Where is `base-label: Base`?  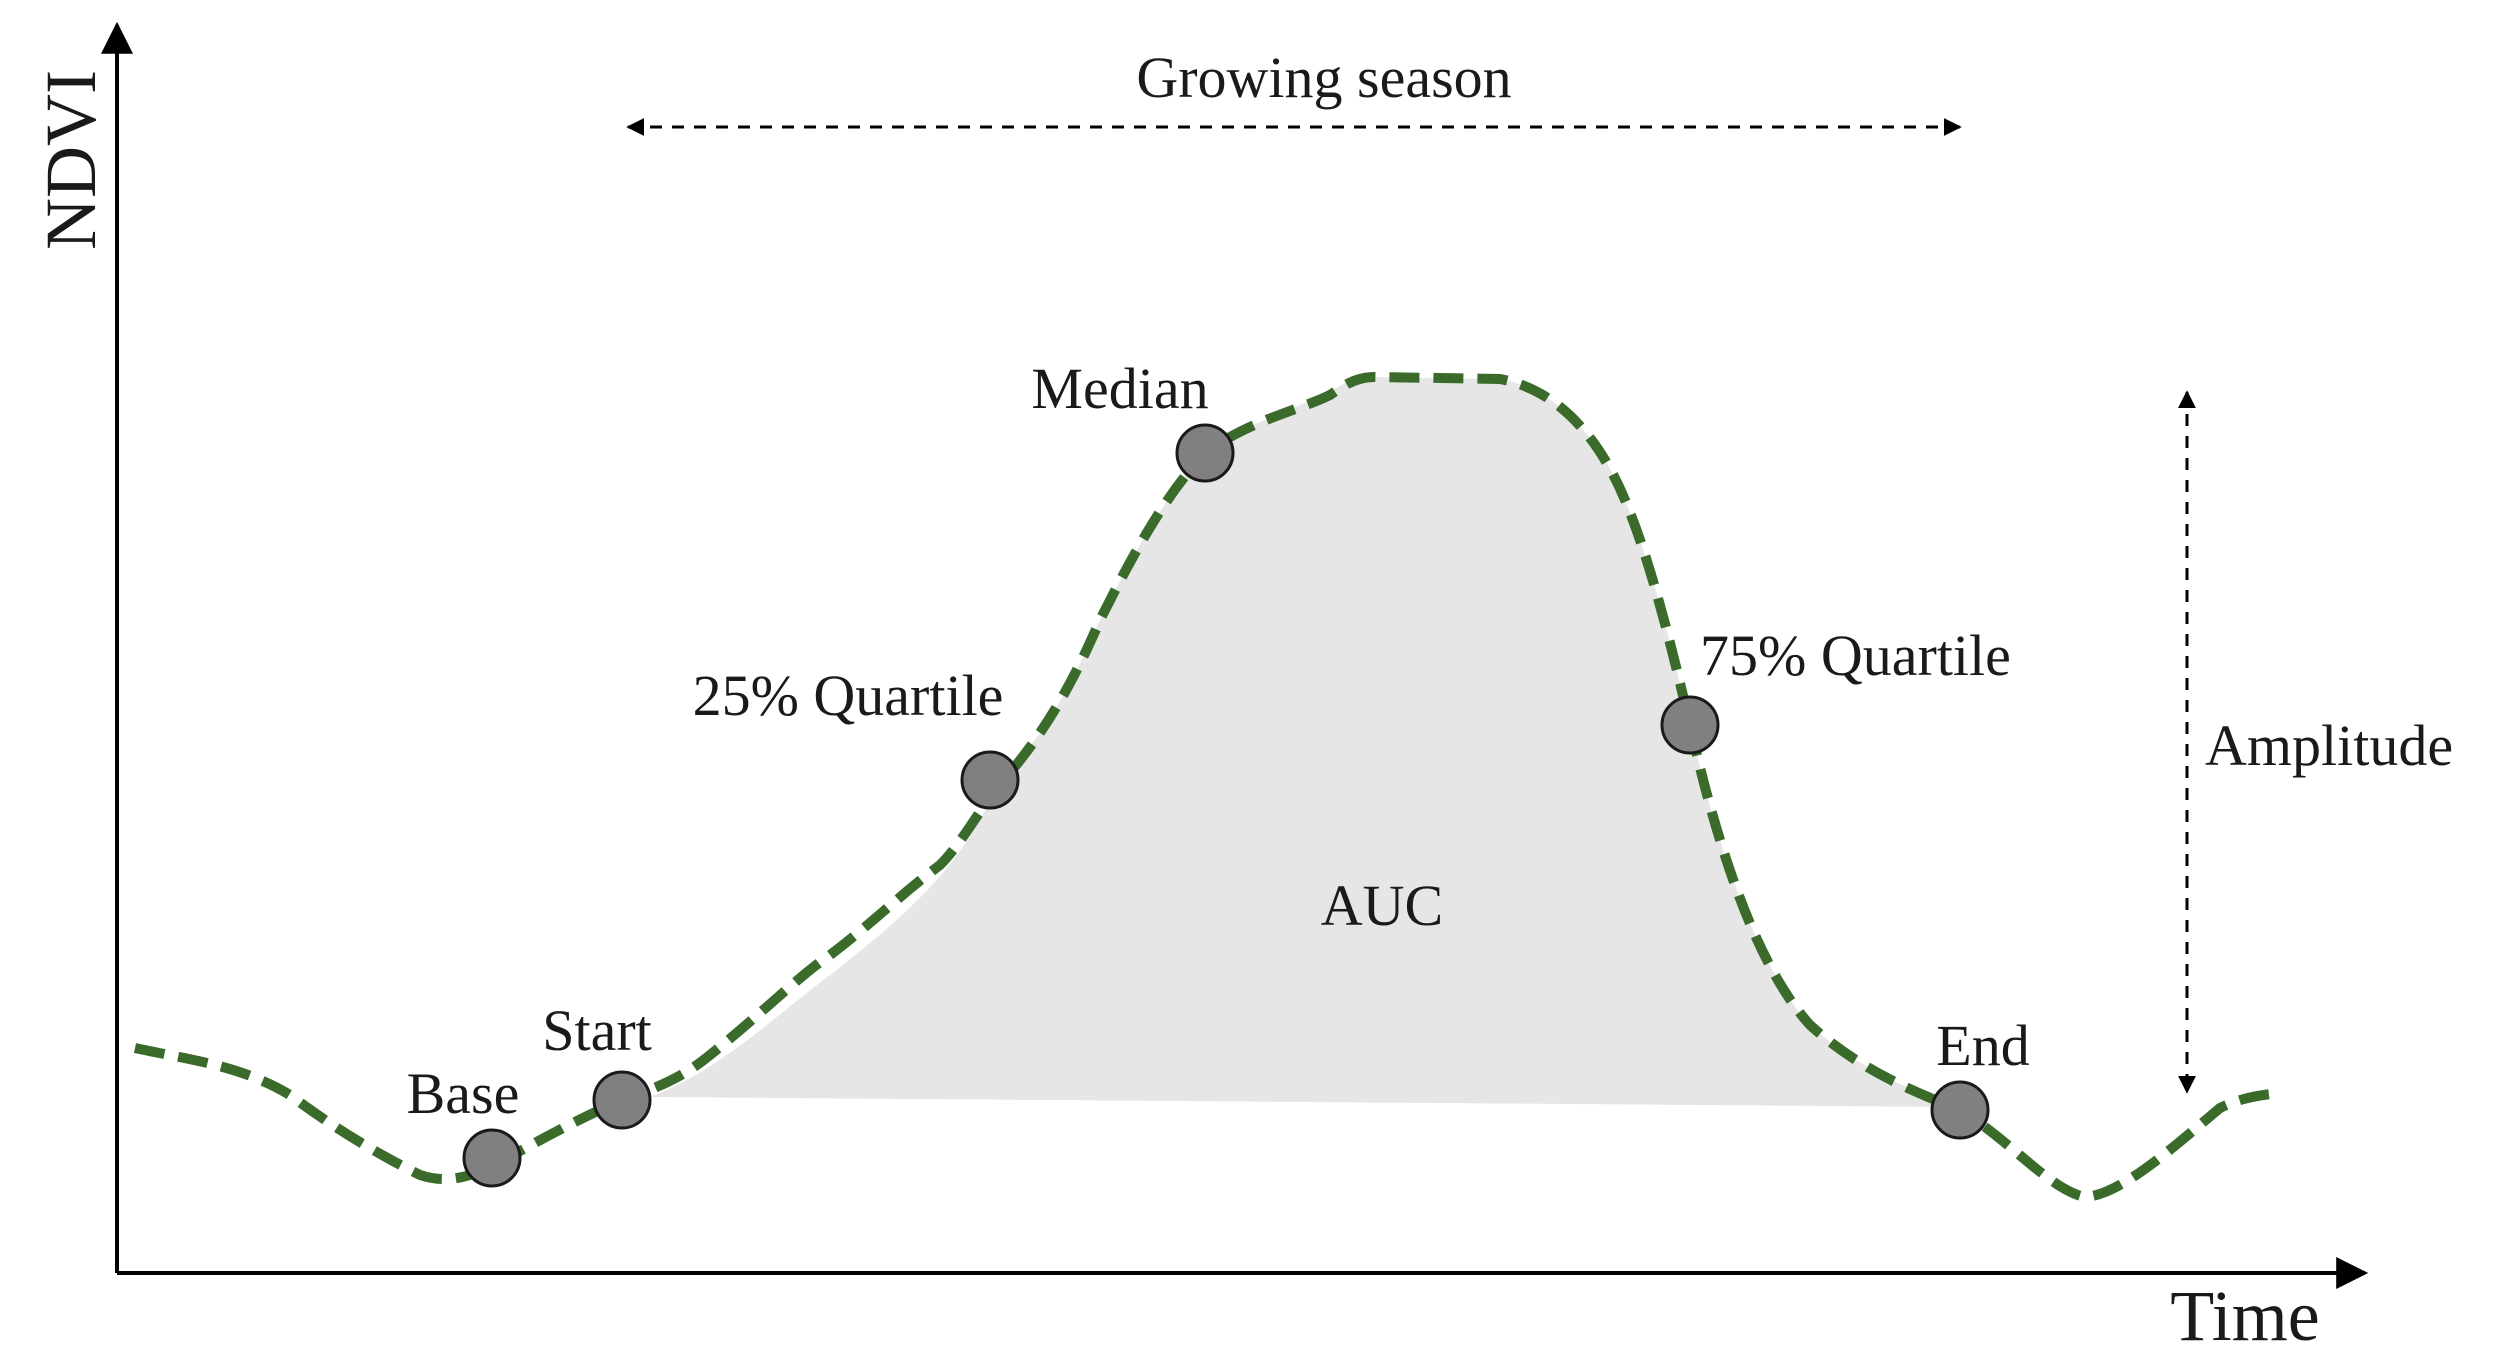
base-label: Base is located at coordinates (463, 1093).